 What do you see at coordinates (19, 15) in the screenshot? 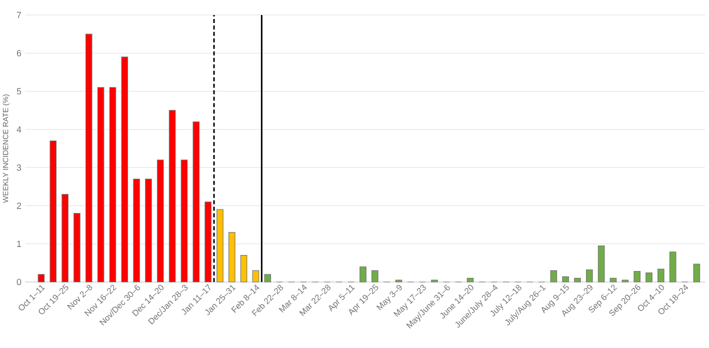
I see `y-tick-label: 7` at bounding box center [19, 15].